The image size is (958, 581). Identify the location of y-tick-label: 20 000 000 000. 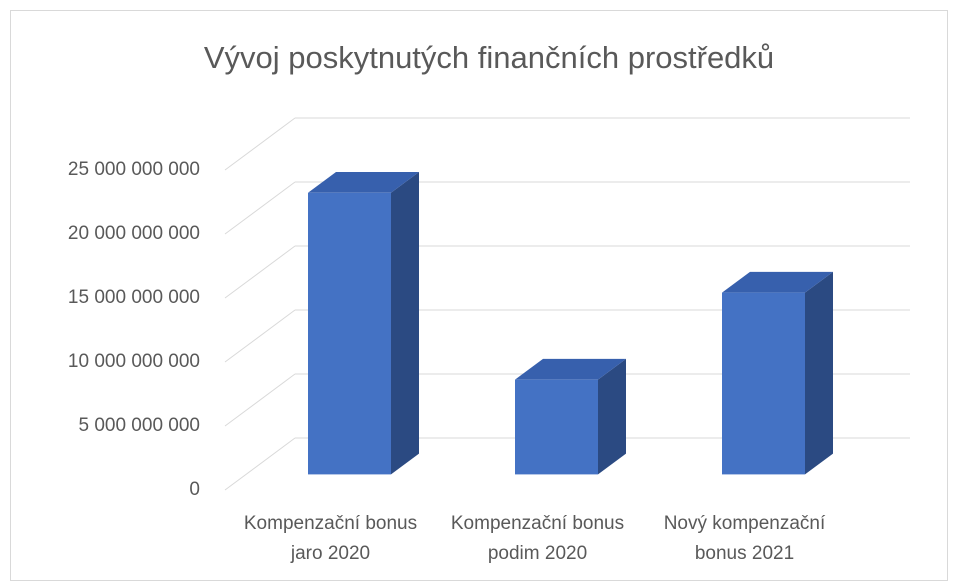
(134, 233).